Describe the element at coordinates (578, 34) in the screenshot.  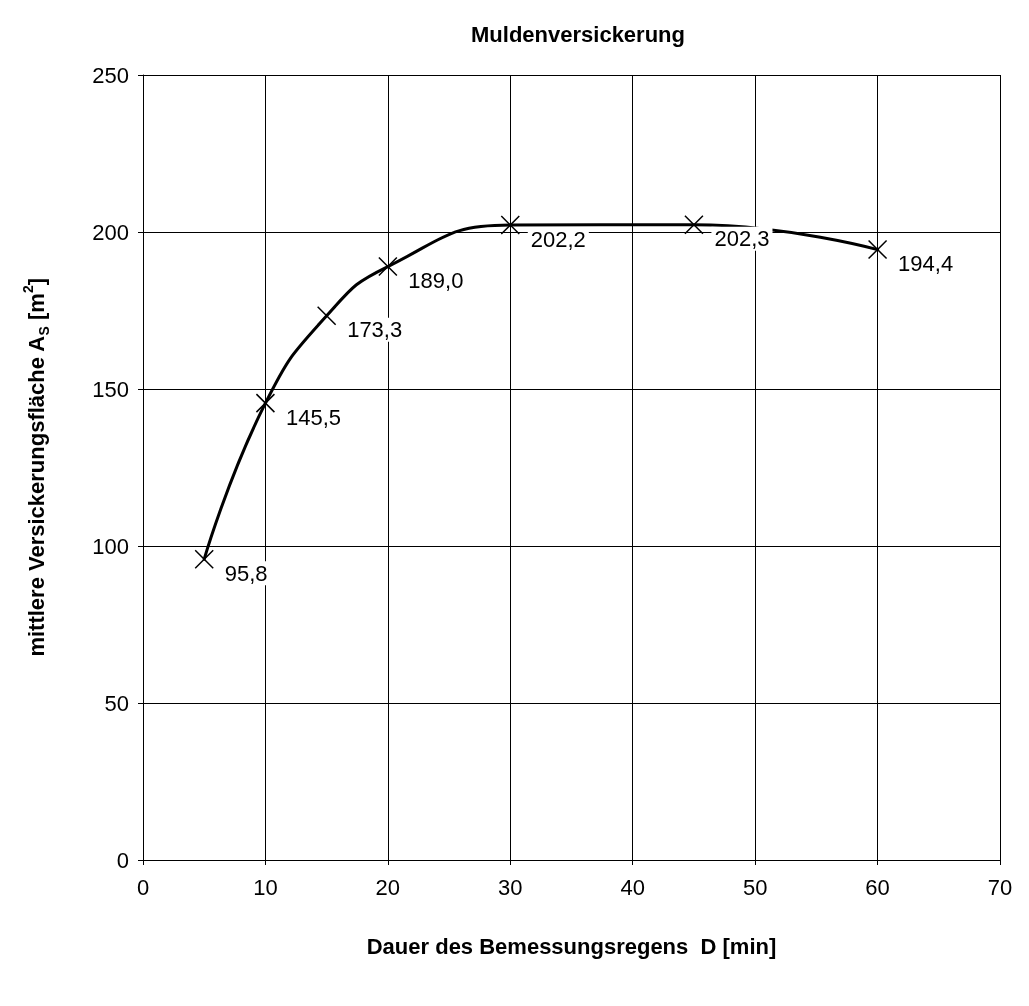
I see `chart-title: Muldenversickerung` at that location.